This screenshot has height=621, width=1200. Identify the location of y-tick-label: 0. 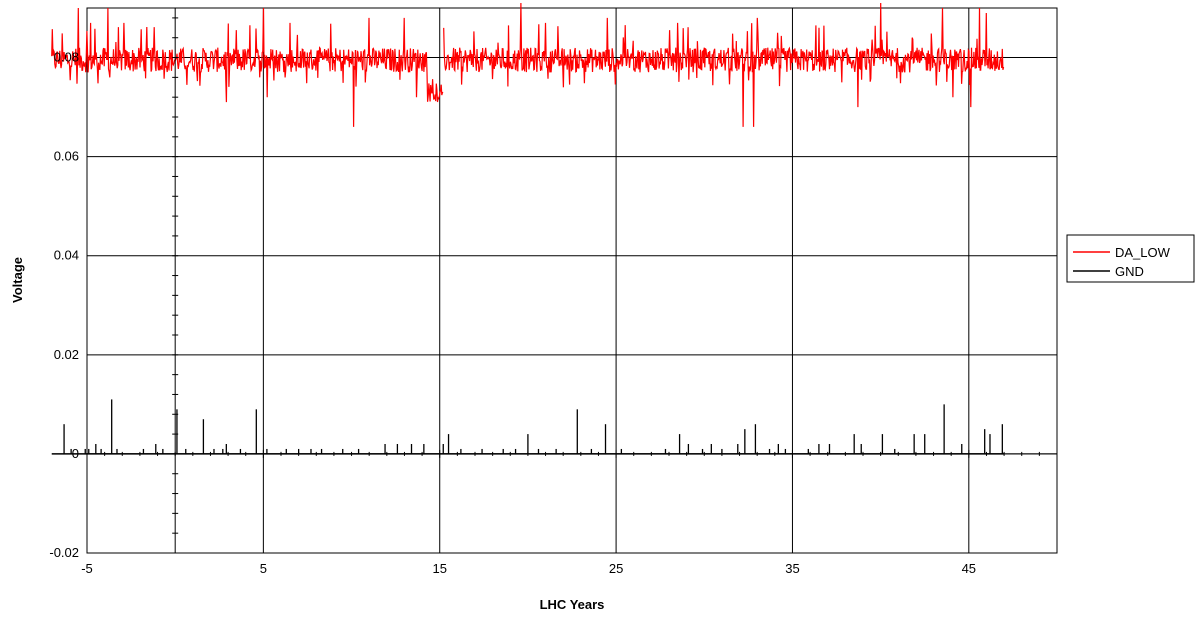
(75, 453).